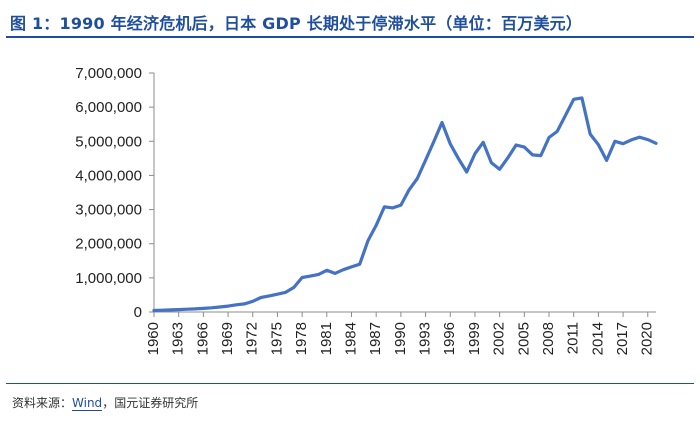 The width and height of the screenshot is (700, 421). I want to click on y-tick-label: 4,000,000, so click(108, 175).